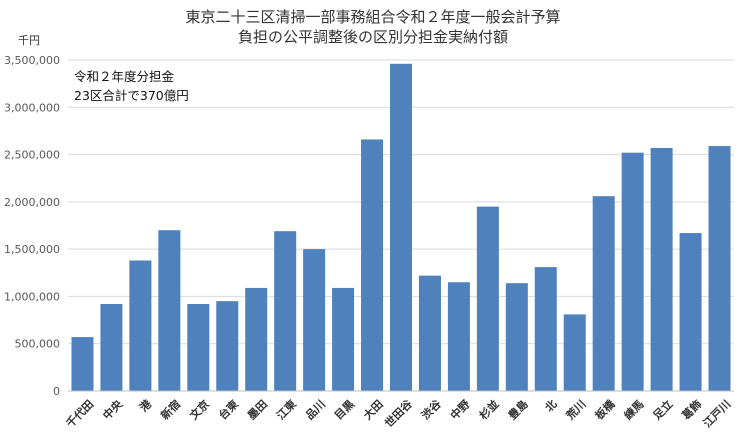 The height and width of the screenshot is (444, 746). I want to click on bar-品川, so click(314, 320).